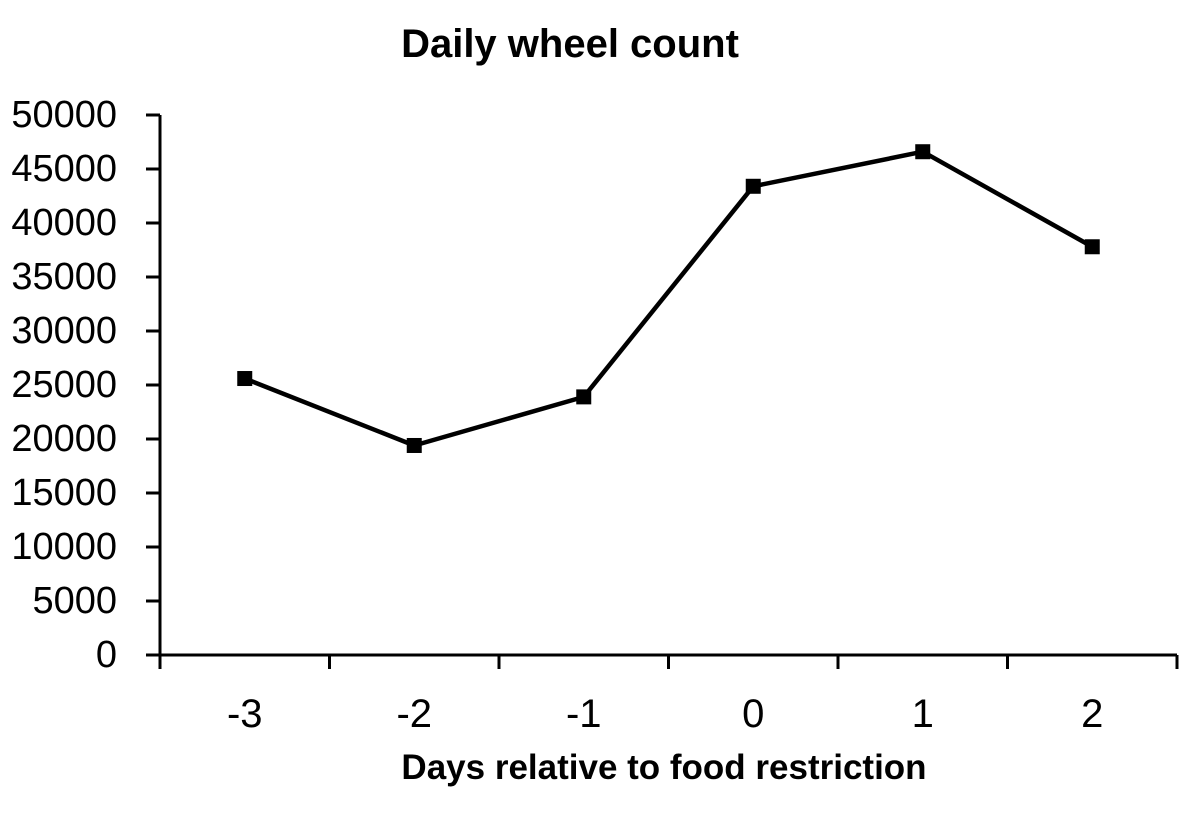 The image size is (1200, 818). I want to click on x-axis-tick-label: 1, so click(923, 714).